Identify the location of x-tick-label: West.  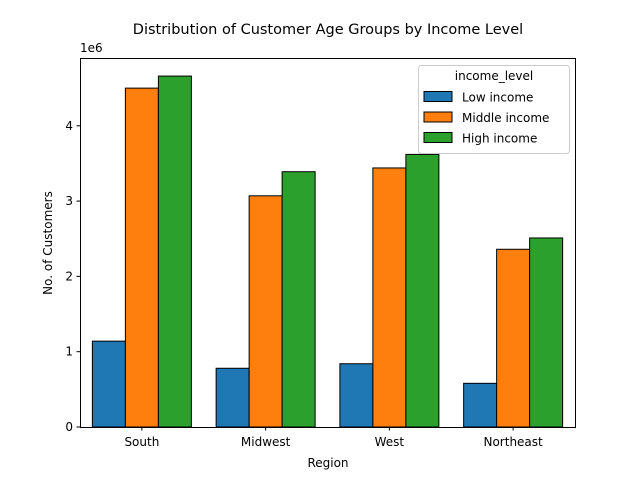
(390, 442).